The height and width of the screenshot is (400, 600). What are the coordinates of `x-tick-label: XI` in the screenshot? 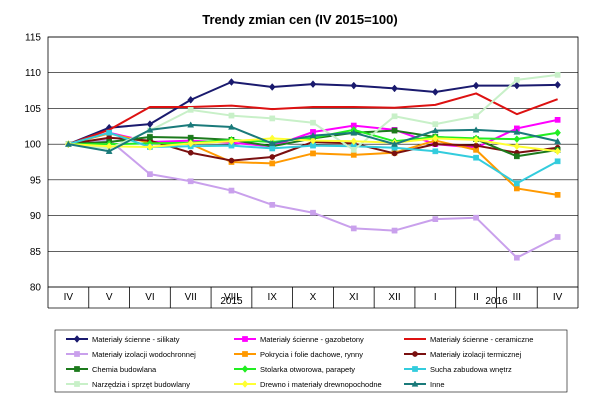 It's located at (353, 297).